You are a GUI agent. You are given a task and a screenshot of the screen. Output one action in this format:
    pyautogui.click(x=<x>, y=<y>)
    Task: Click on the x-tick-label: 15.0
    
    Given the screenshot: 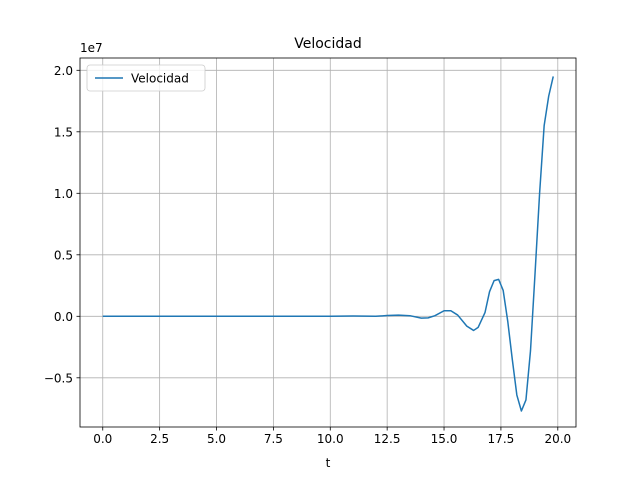 What is the action you would take?
    pyautogui.click(x=444, y=439)
    